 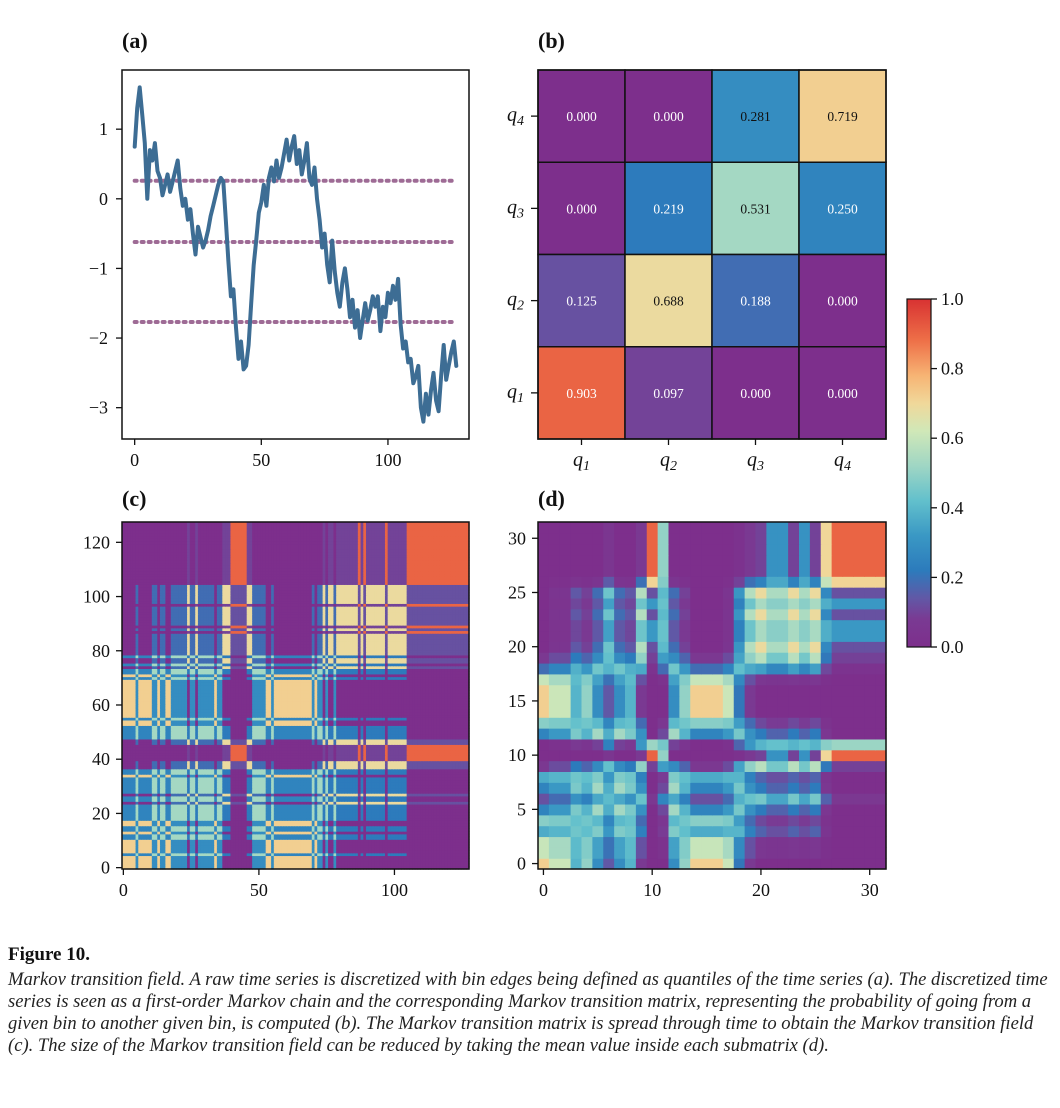 I want to click on panel-a-x-ticks: 0 50 100, so click(x=265, y=454).